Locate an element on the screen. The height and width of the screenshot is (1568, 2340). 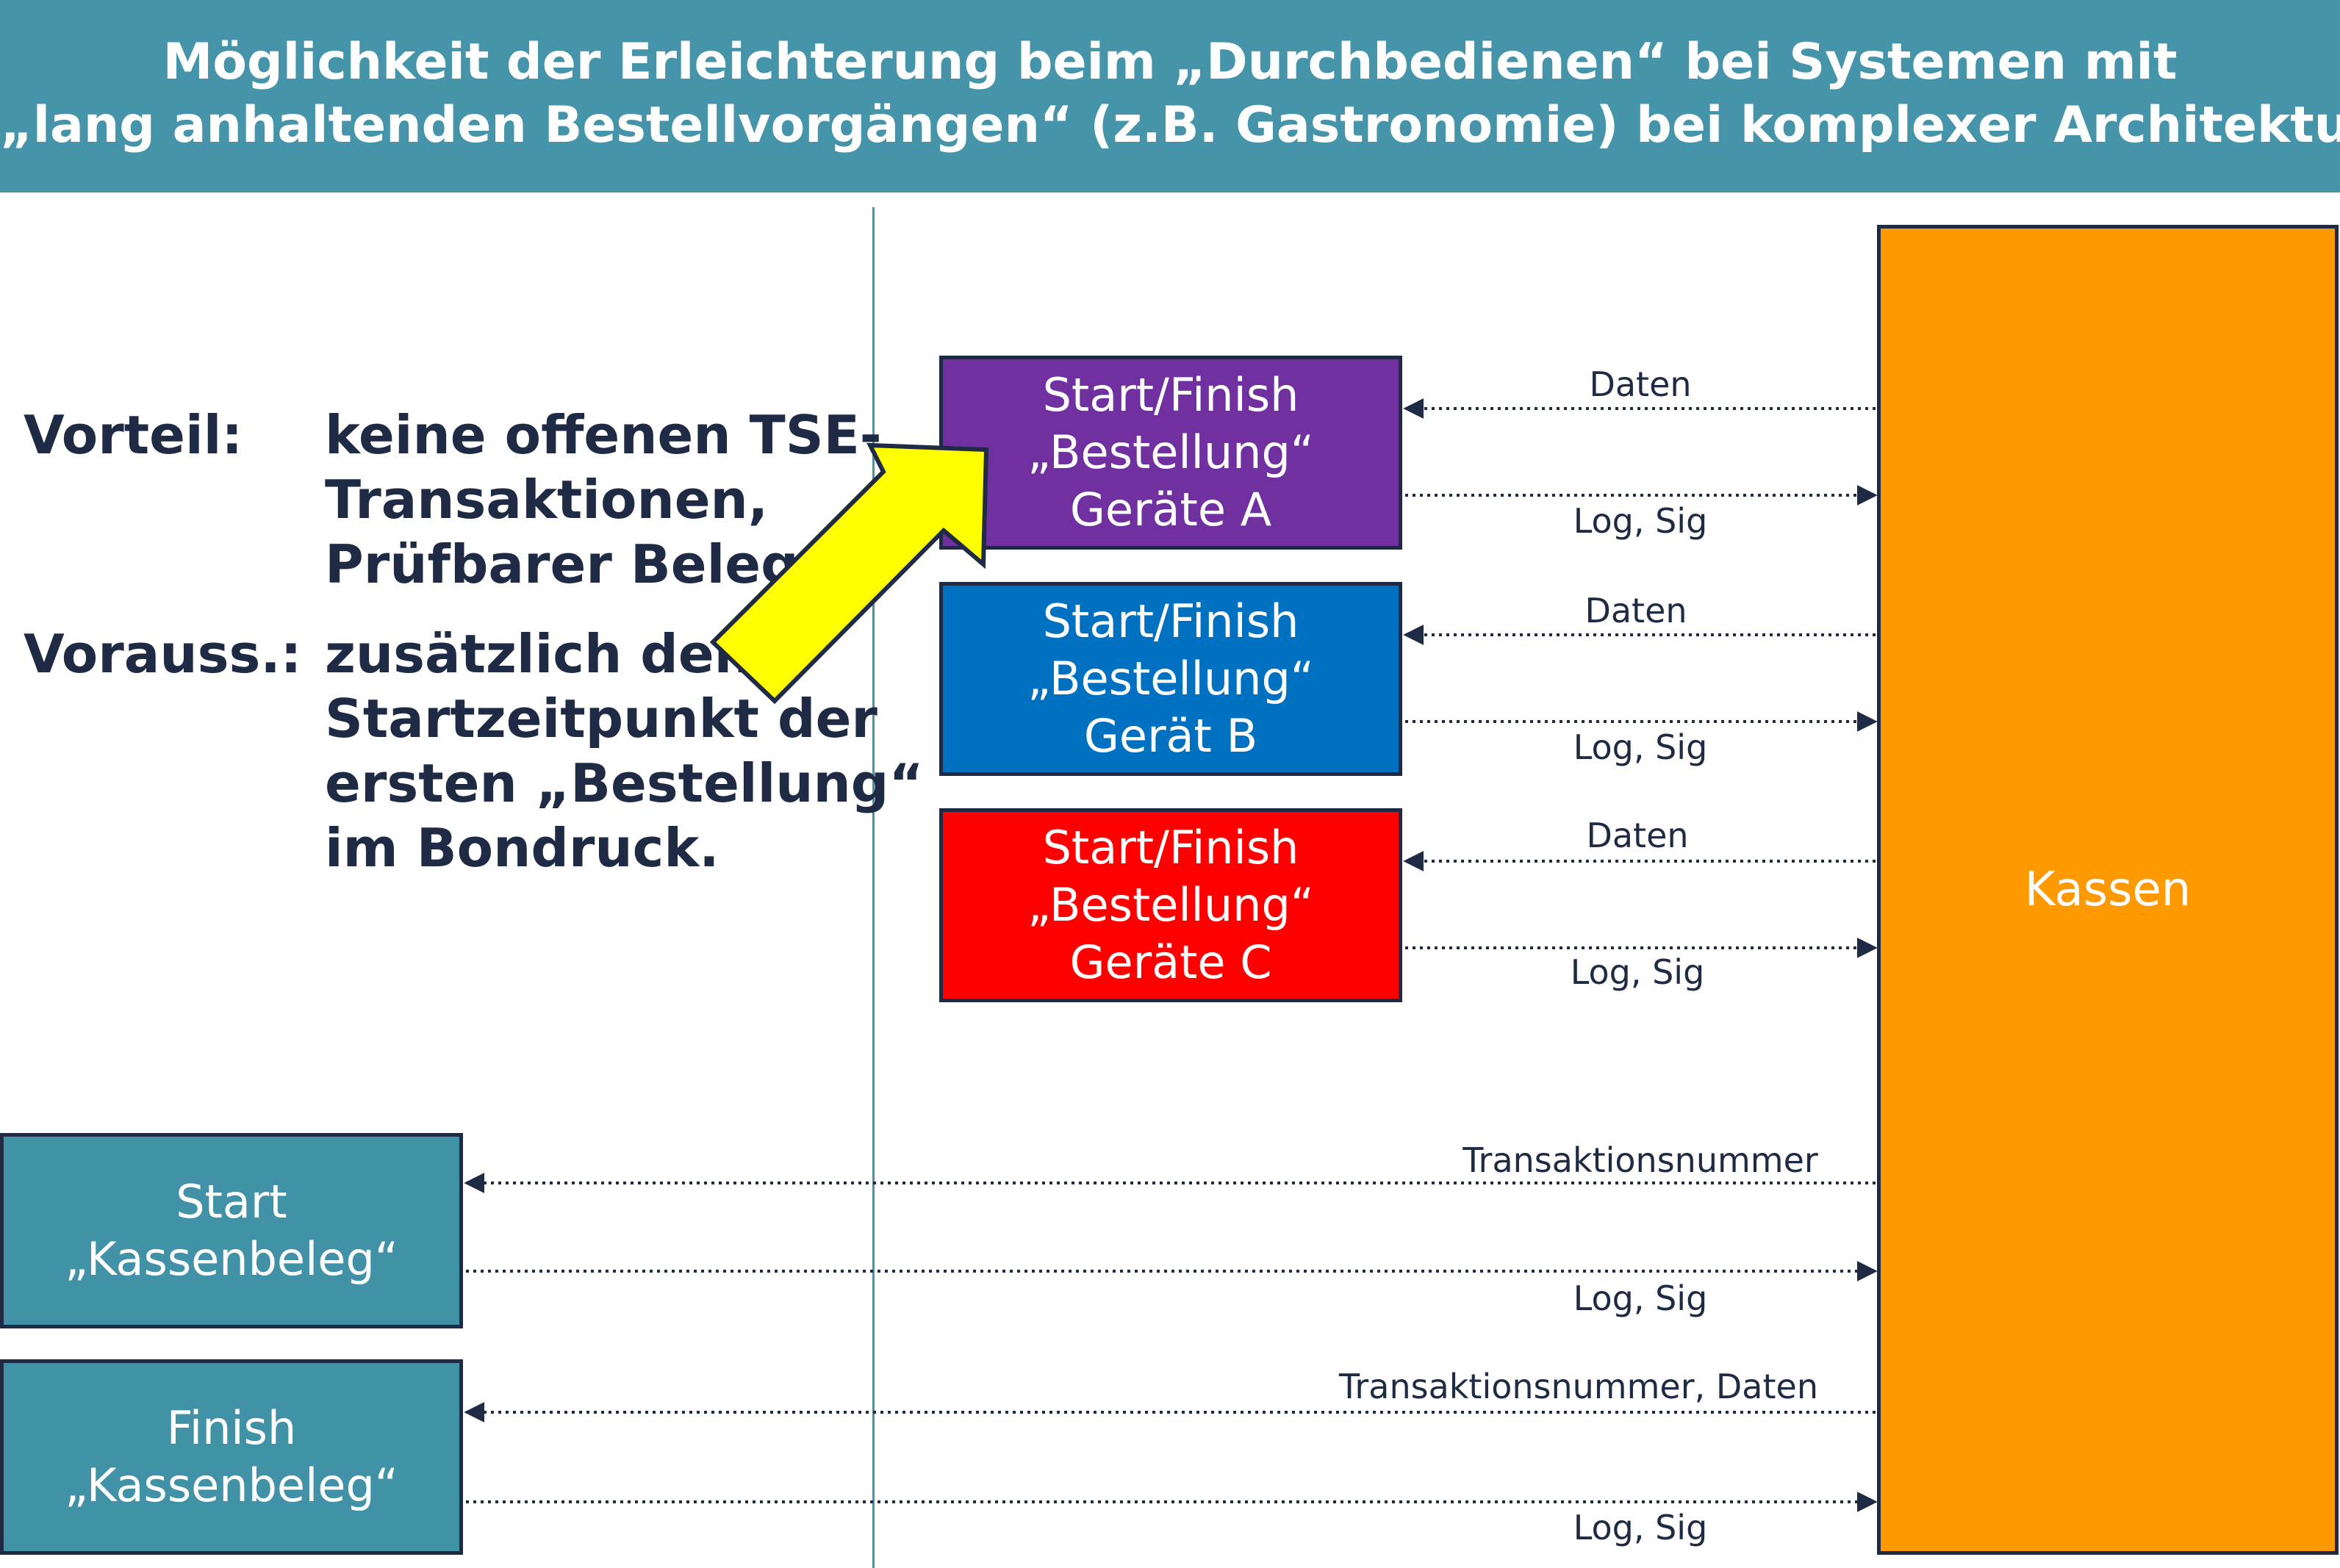
device-c-line: „Bestellung“ is located at coordinates (1171, 905).